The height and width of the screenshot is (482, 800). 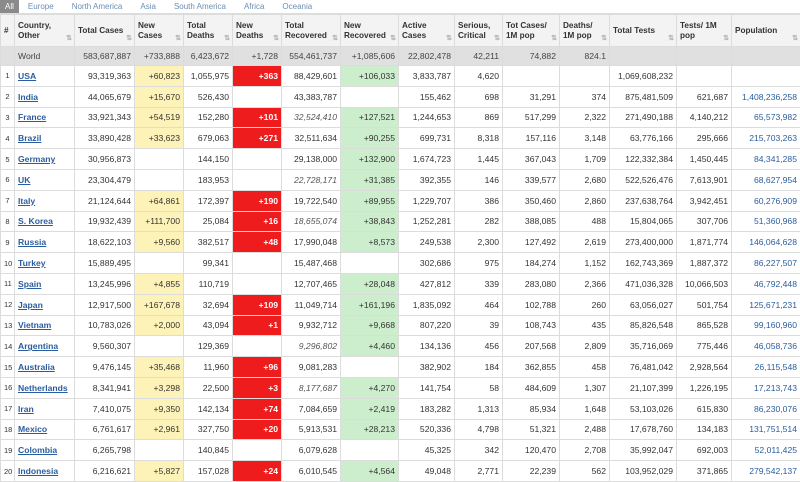 What do you see at coordinates (105, 31) in the screenshot?
I see `header-total-cases: Total Cases⇅` at bounding box center [105, 31].